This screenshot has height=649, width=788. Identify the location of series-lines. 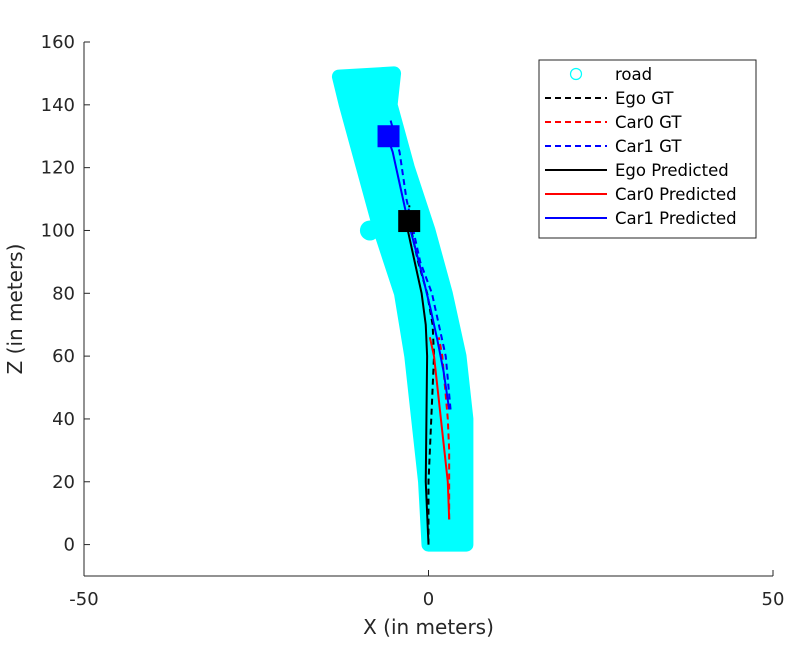
(419, 332).